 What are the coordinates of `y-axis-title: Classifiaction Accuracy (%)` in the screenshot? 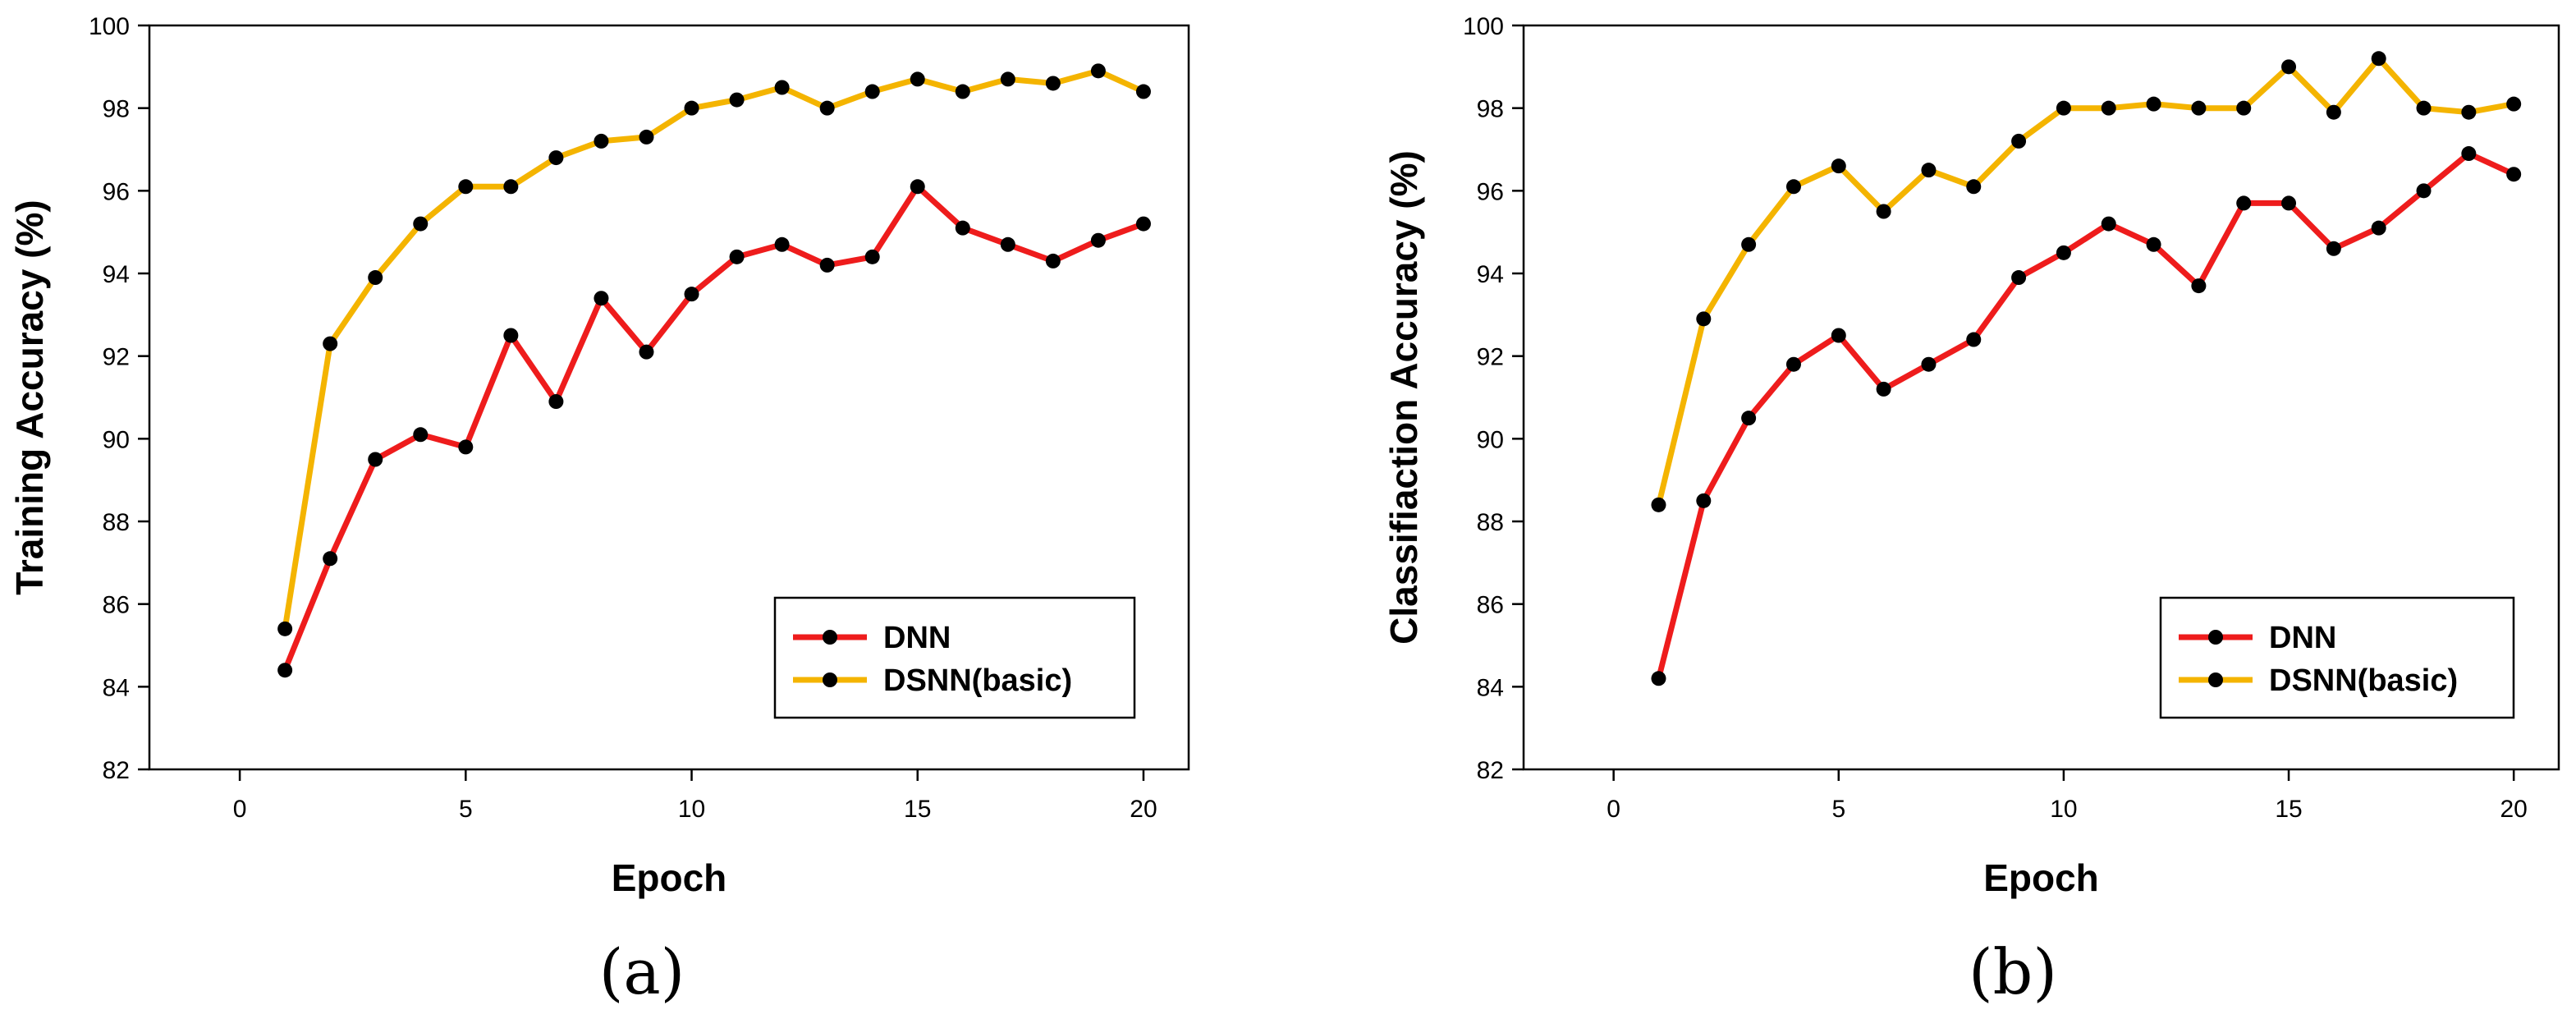 It's located at (1404, 397).